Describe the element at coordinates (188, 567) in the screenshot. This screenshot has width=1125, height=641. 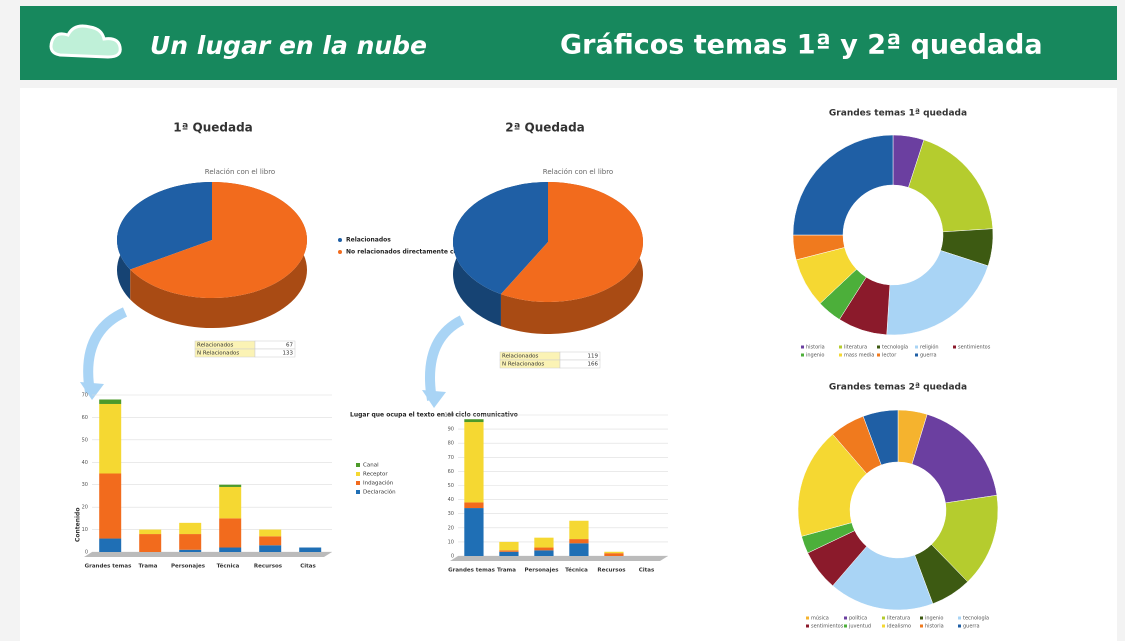
I see `x-tick-label: Personajes` at that location.